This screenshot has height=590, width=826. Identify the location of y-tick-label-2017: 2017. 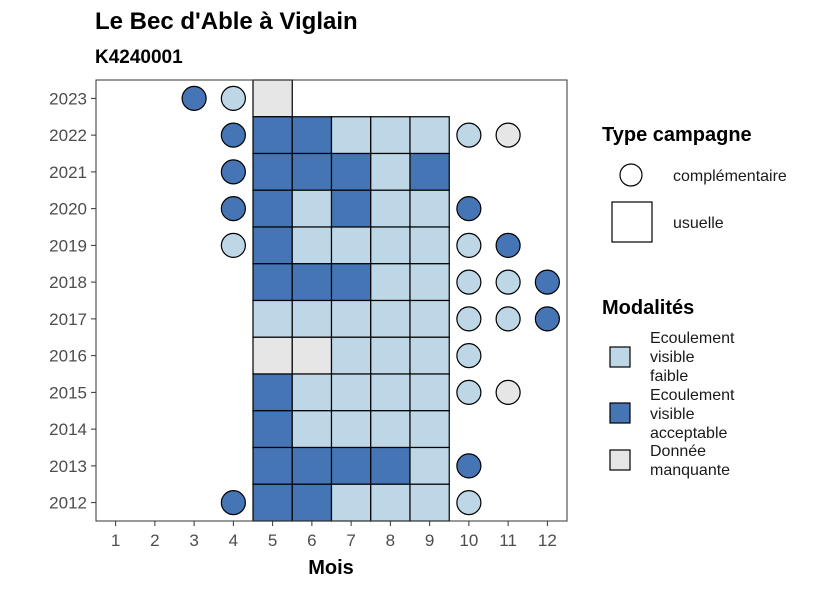
(68, 319).